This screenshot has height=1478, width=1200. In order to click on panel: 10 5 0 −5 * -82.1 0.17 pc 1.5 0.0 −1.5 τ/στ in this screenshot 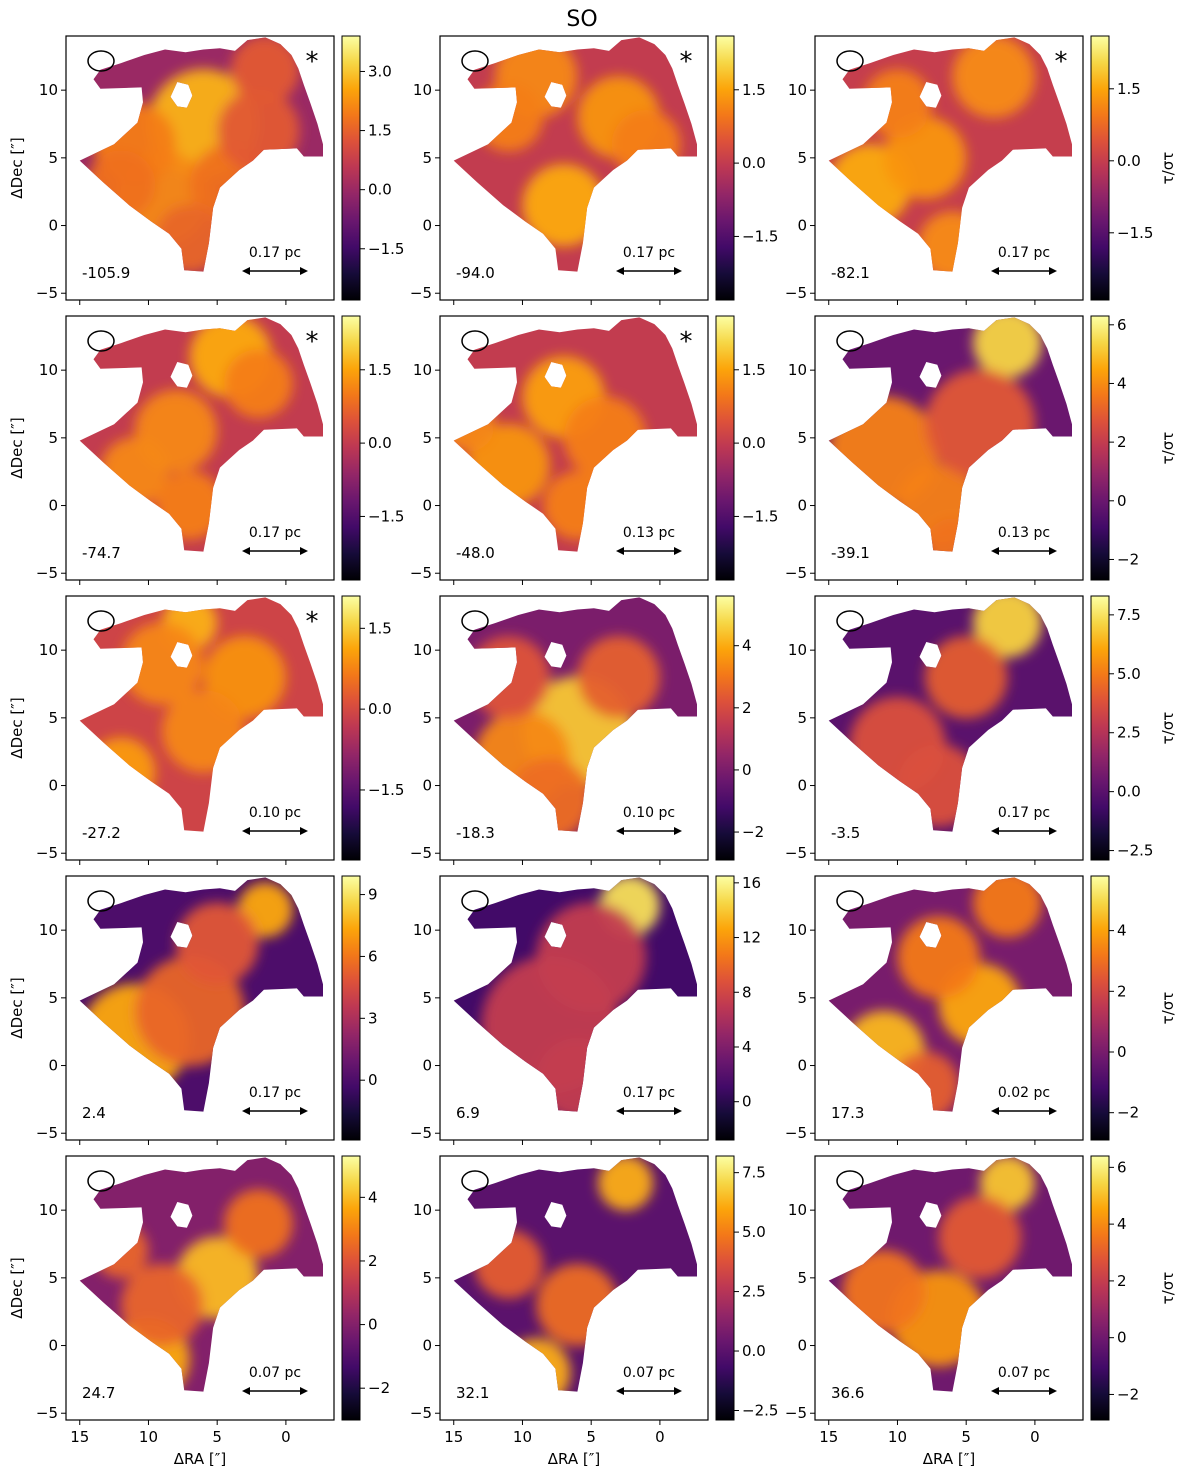, I will do `click(981, 170)`.